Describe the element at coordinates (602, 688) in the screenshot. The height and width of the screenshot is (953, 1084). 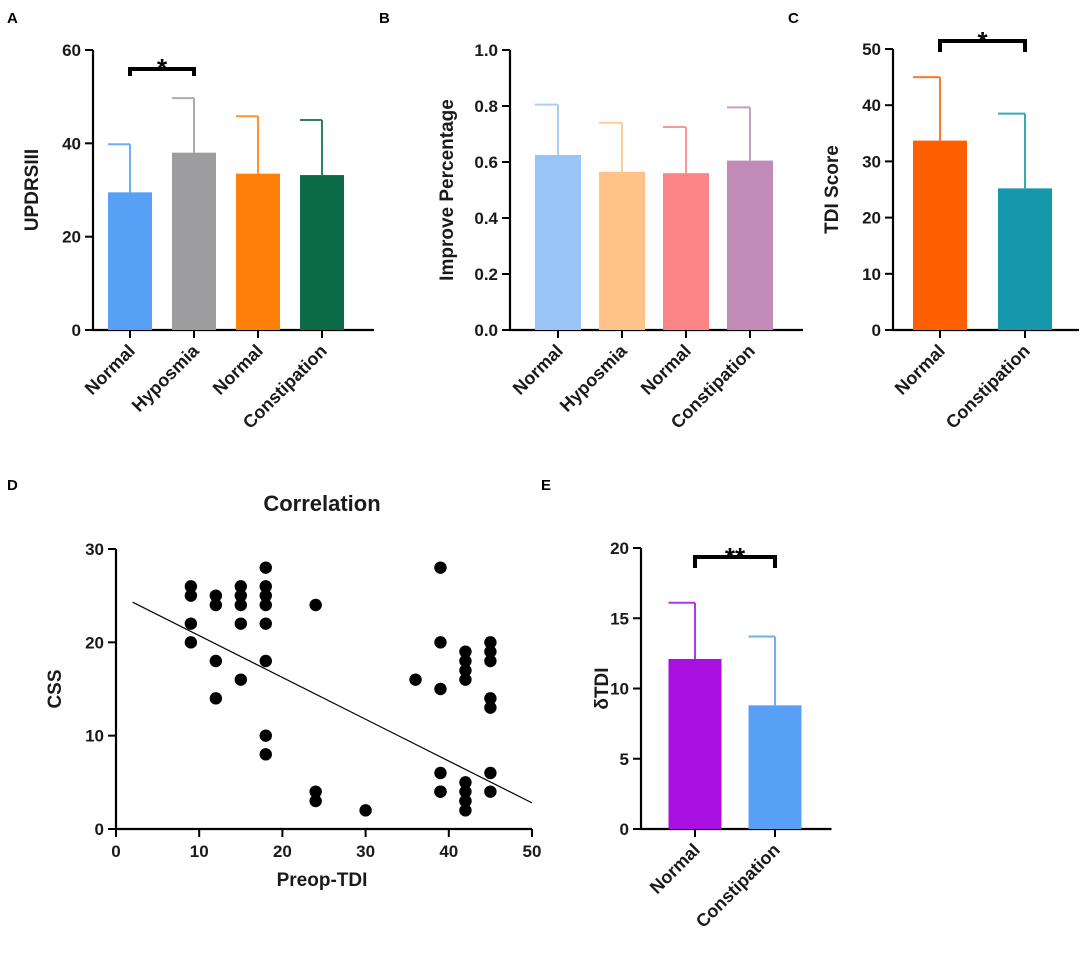
I see `y-axis-title: δTDI` at that location.